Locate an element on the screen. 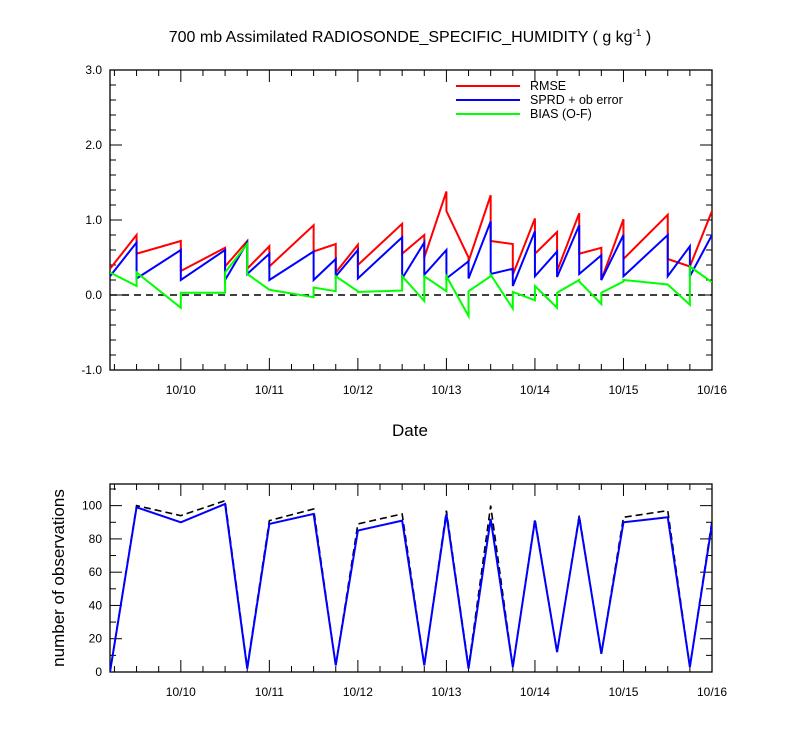 Image resolution: width=800 pixels, height=750 pixels. y-tick-label: 2.0 is located at coordinates (93, 145).